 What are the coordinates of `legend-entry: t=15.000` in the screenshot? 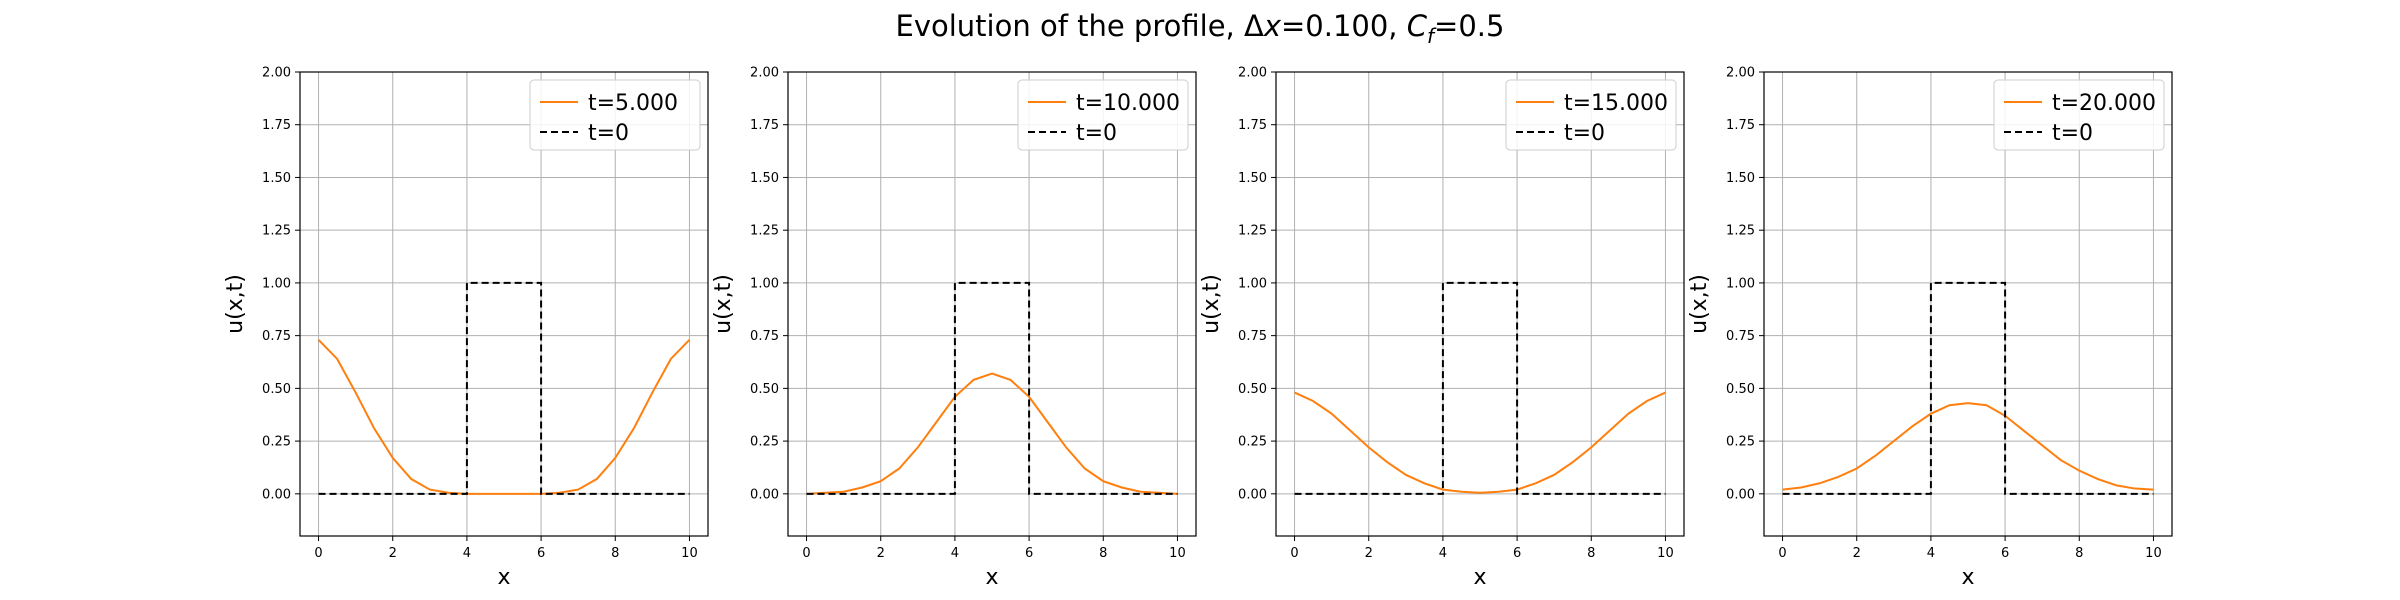 It's located at (1616, 103).